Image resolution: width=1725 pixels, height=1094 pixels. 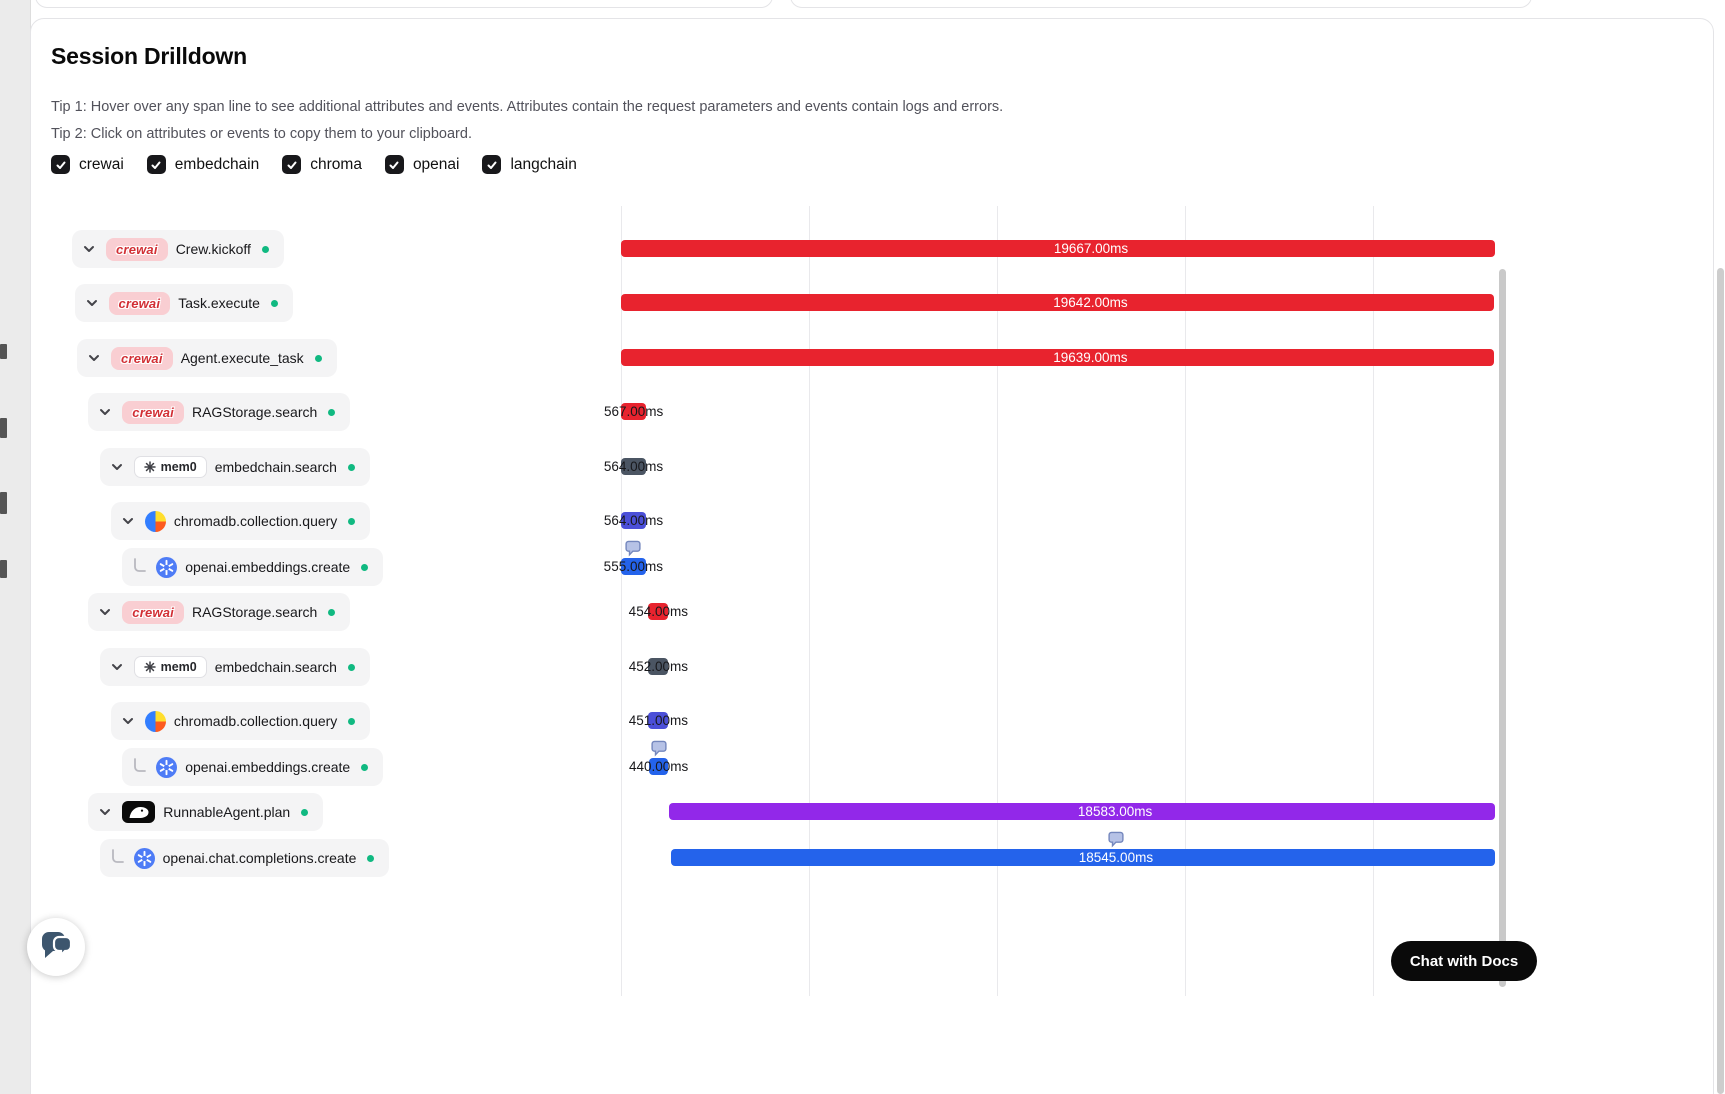 I want to click on span-row-label: crewai Agent.execute_task, so click(x=207, y=358).